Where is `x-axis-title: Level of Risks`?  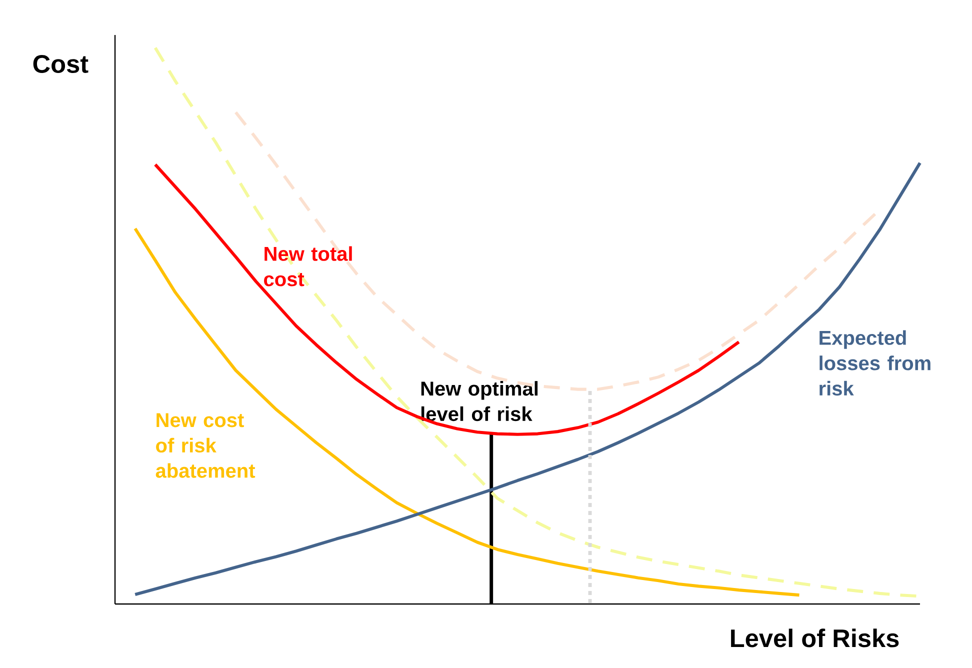 x-axis-title: Level of Risks is located at coordinates (815, 638).